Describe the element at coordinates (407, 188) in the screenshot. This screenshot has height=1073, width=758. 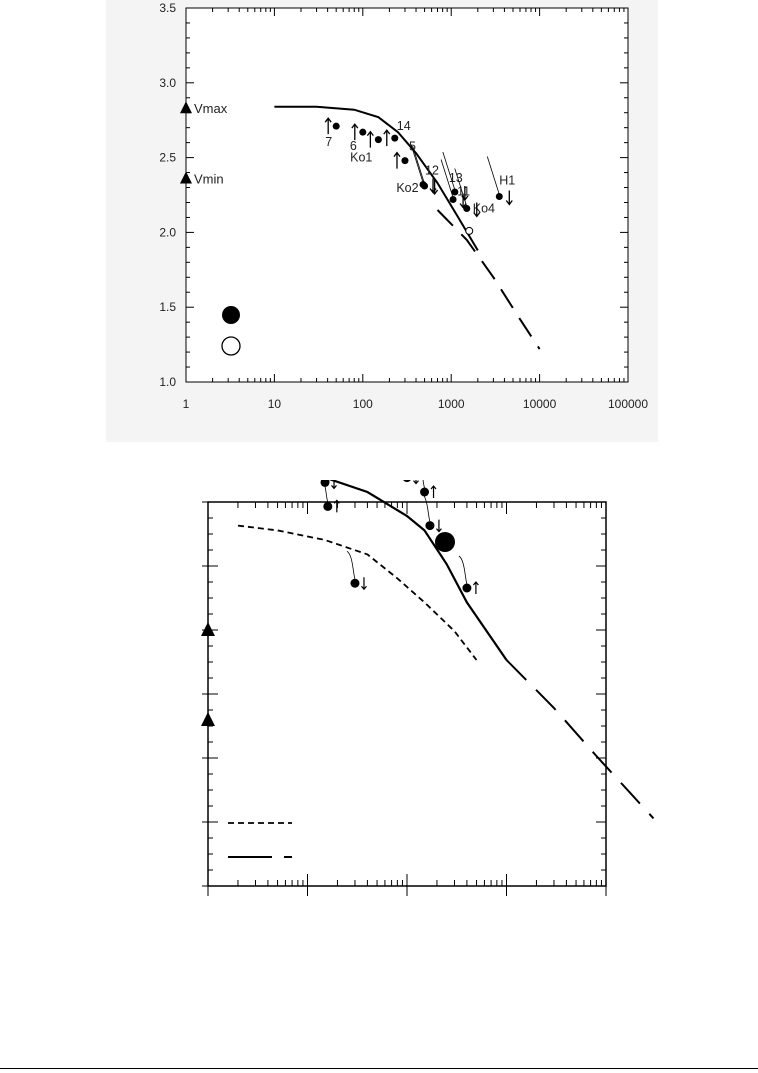
I see `point-label: Ko2` at that location.